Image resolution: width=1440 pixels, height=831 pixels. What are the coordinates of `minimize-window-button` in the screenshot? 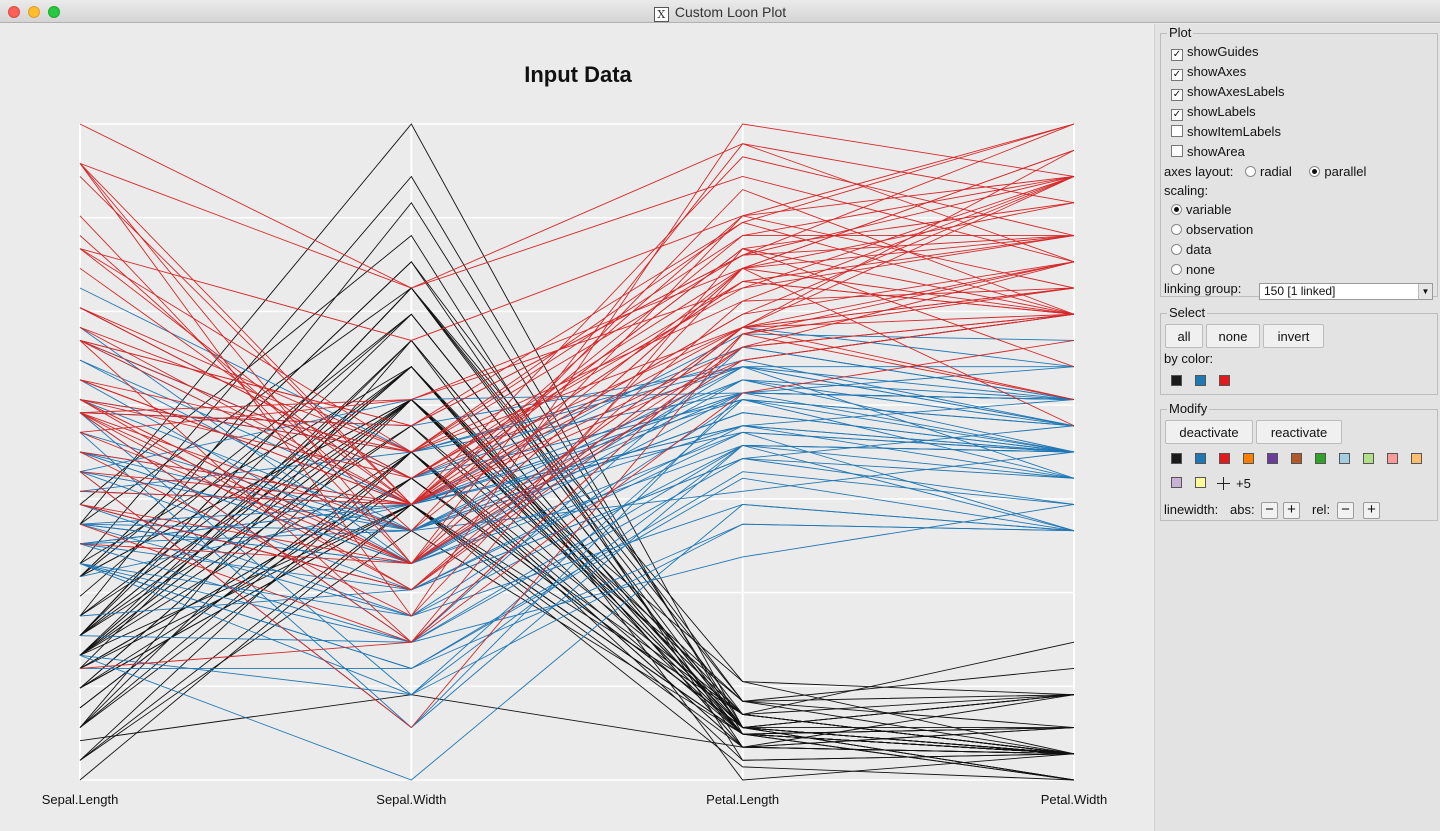 It's located at (34, 12).